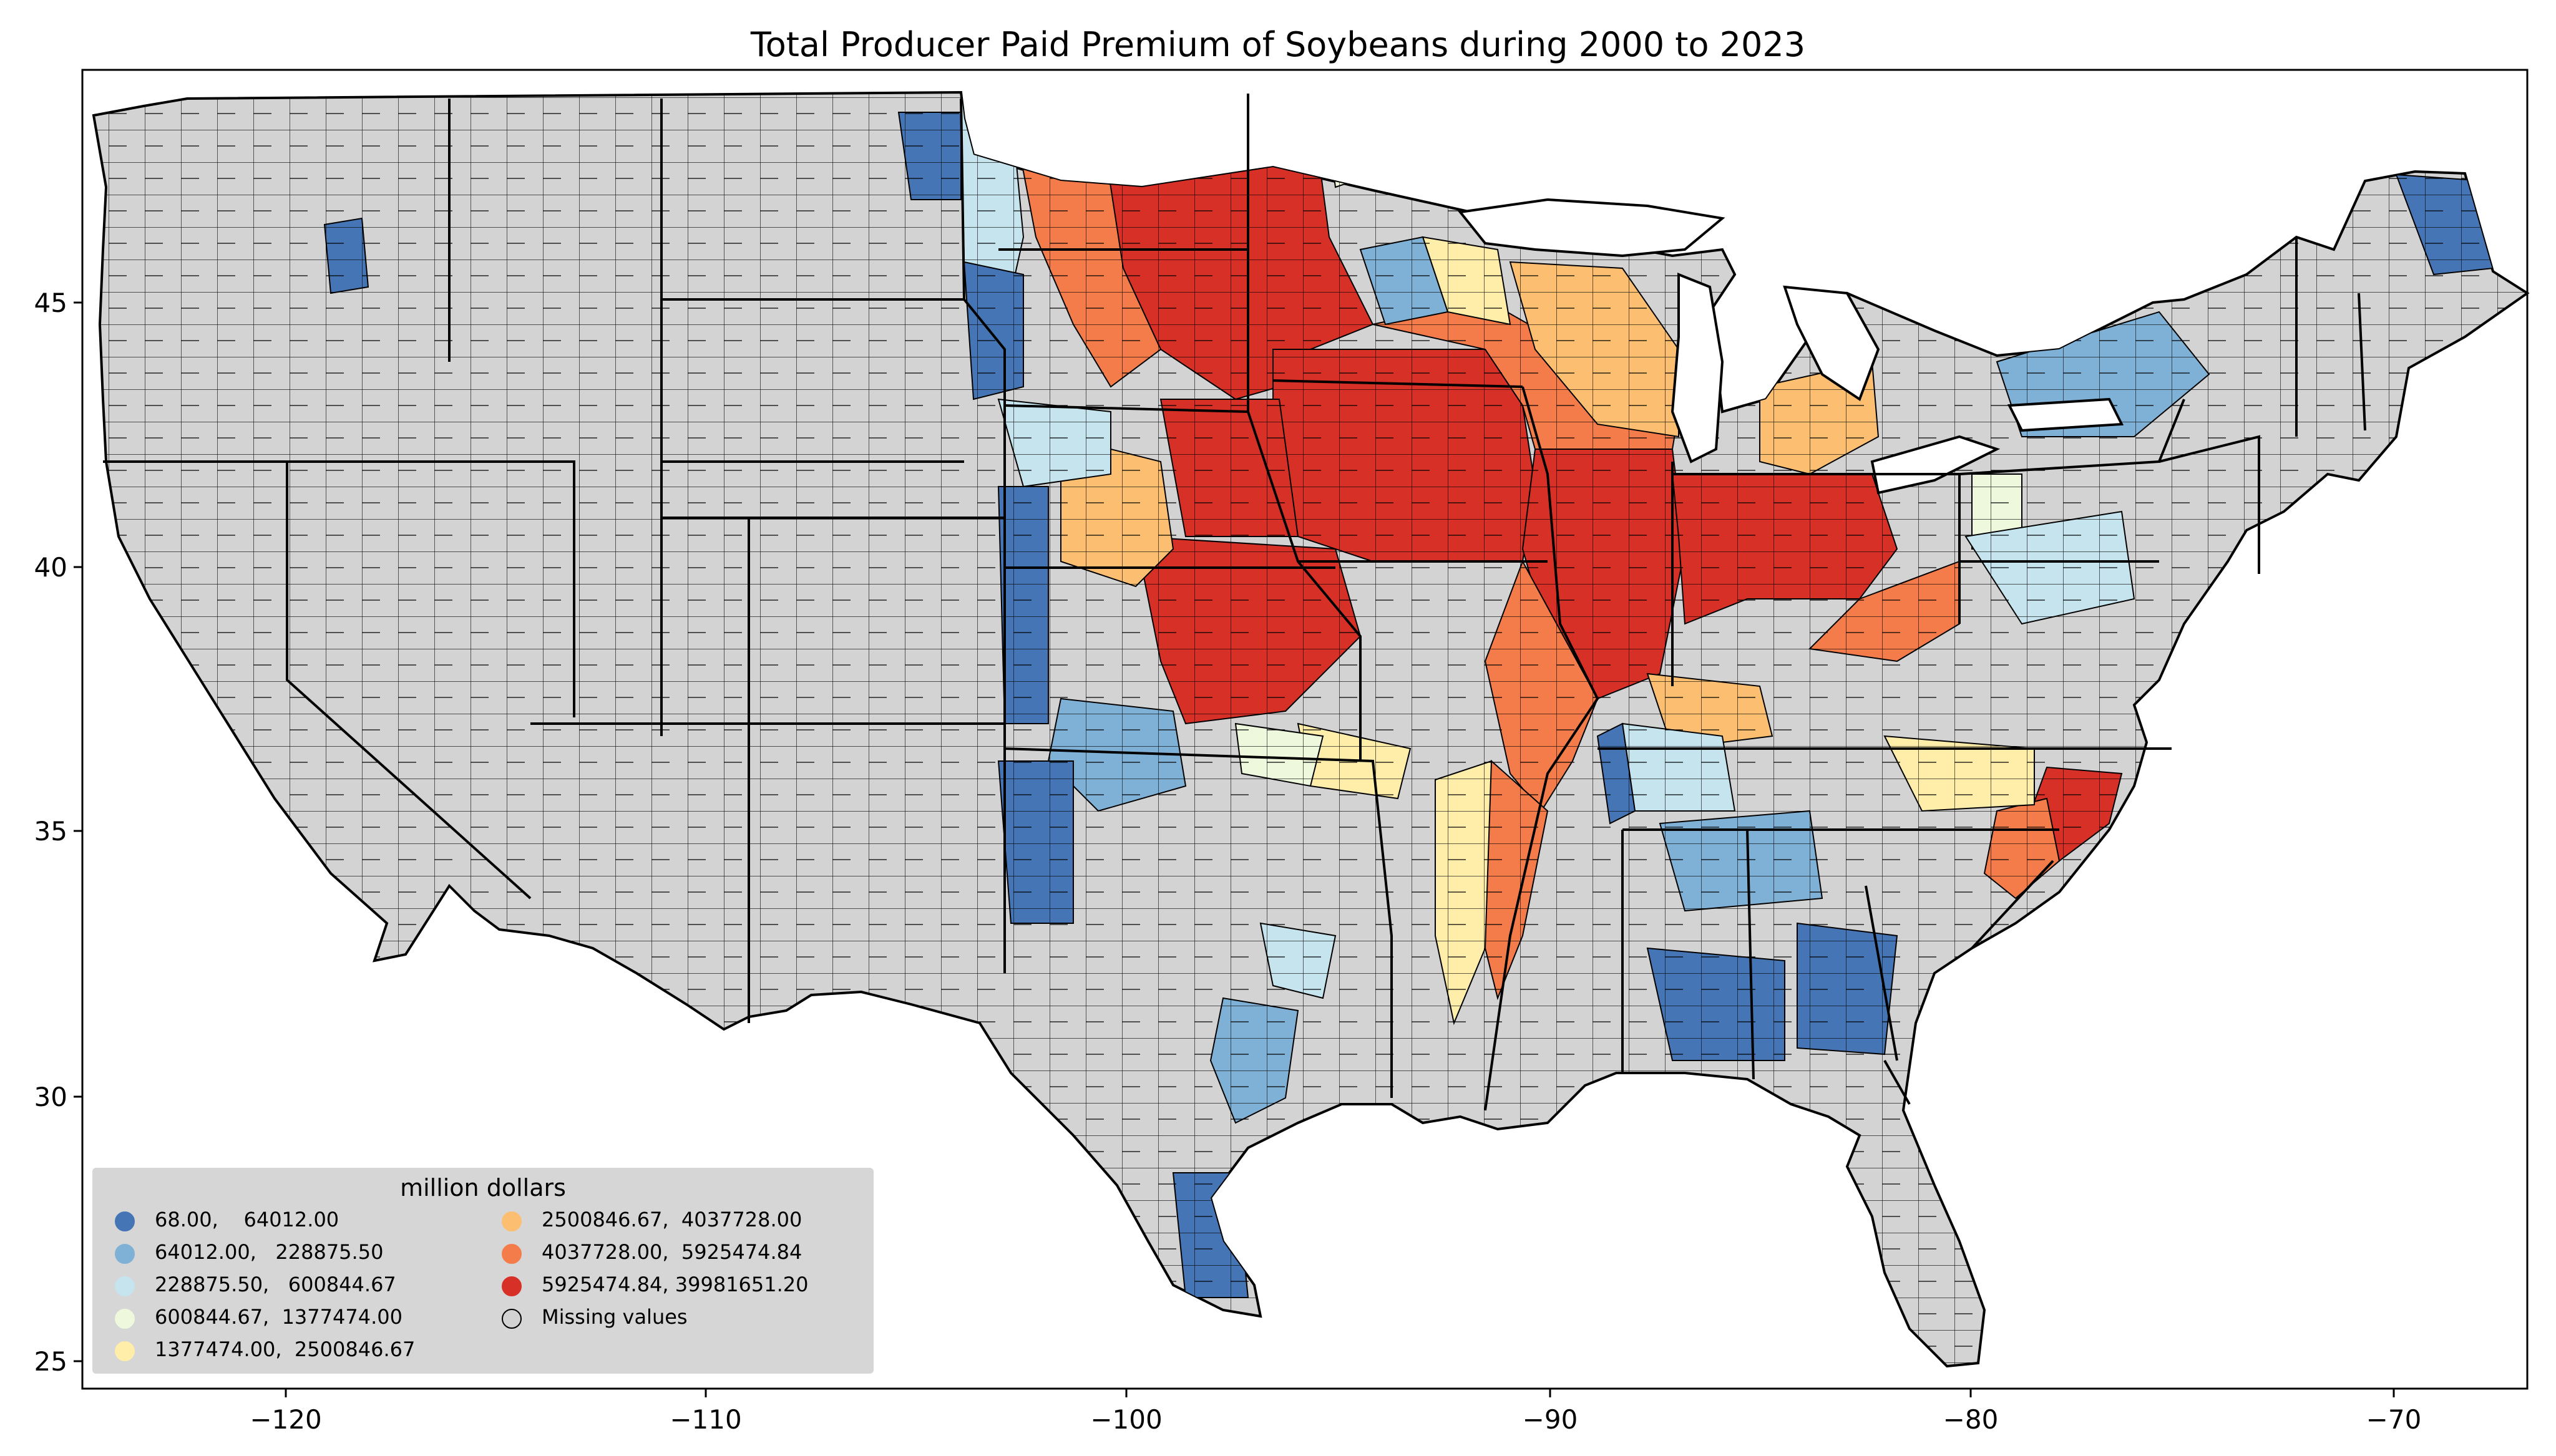 The width and height of the screenshot is (2556, 1456). I want to click on legend-label: 228875.50, 600844.67, so click(275, 1285).